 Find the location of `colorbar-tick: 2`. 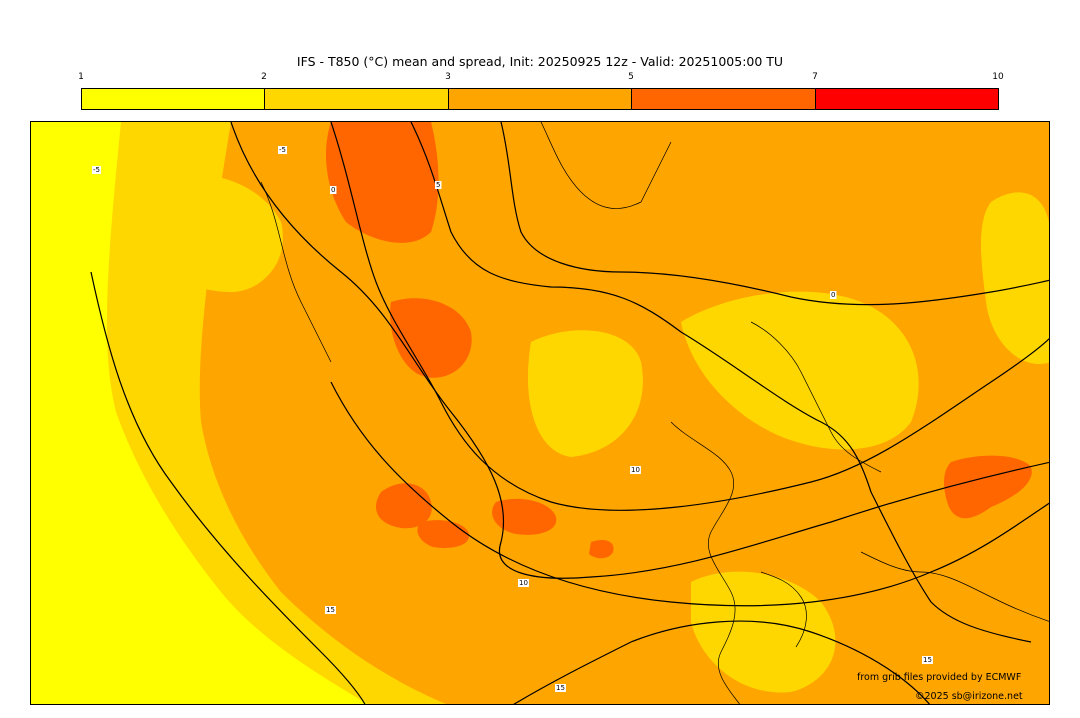

colorbar-tick: 2 is located at coordinates (264, 77).